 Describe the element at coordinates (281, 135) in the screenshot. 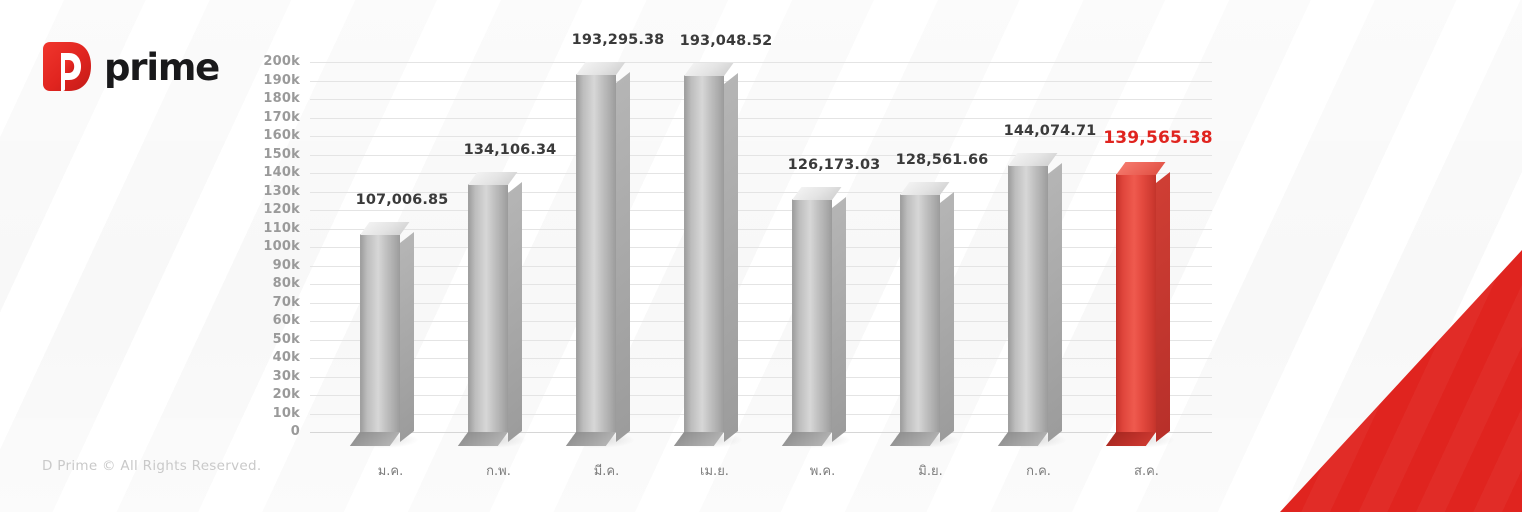

I see `y-axis-tick-label: 160k` at that location.